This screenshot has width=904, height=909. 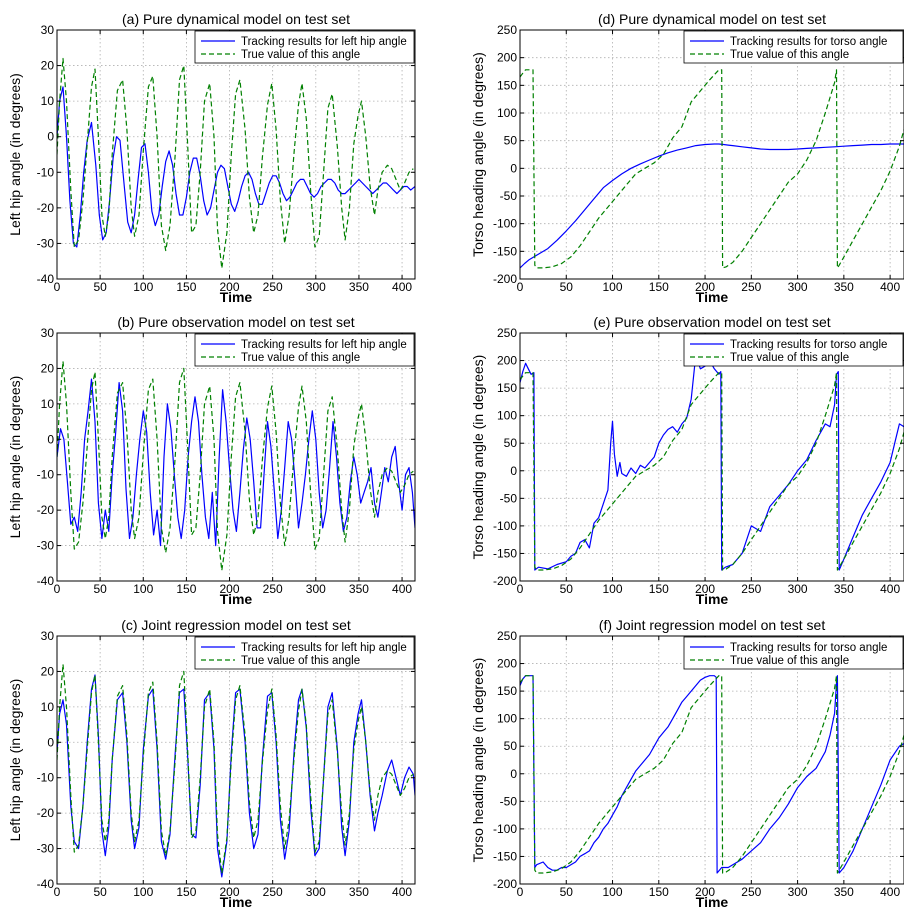 What do you see at coordinates (235, 322) in the screenshot?
I see `chart-title-b: (b) Pure observation model on test set` at bounding box center [235, 322].